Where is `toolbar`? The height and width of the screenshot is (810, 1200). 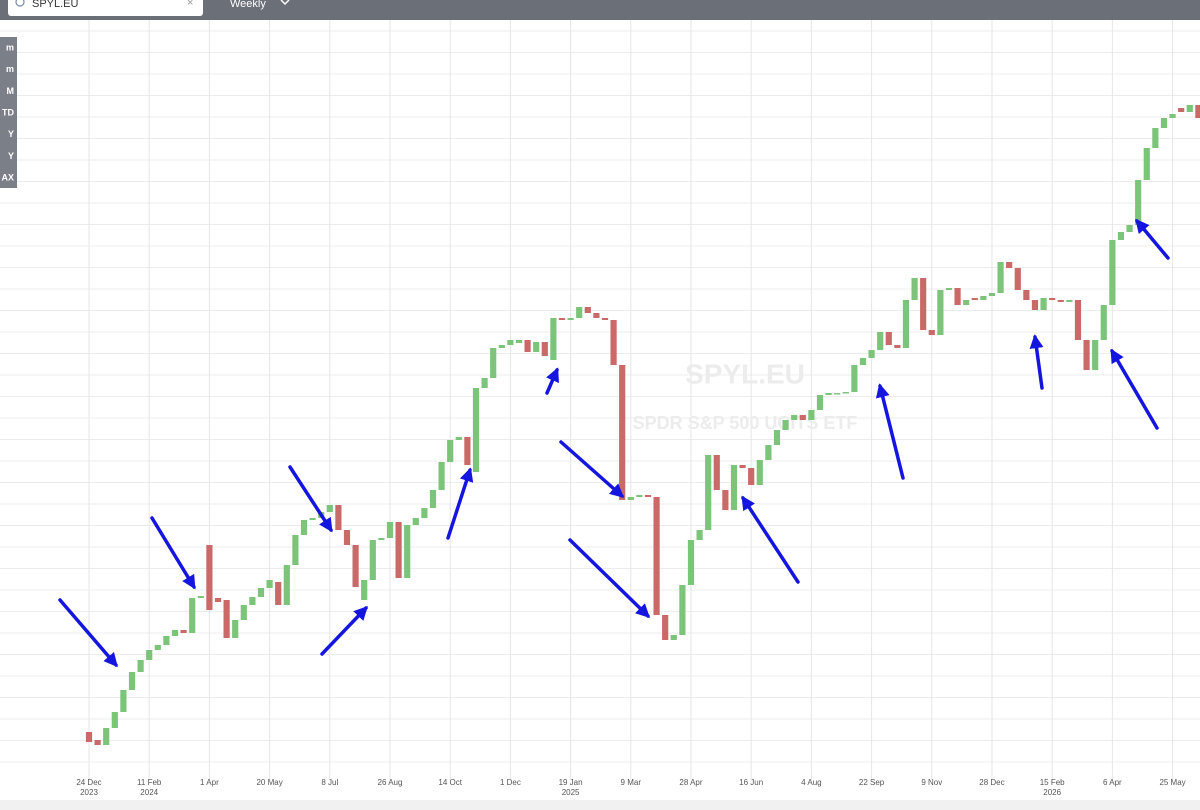
toolbar is located at coordinates (600, 10).